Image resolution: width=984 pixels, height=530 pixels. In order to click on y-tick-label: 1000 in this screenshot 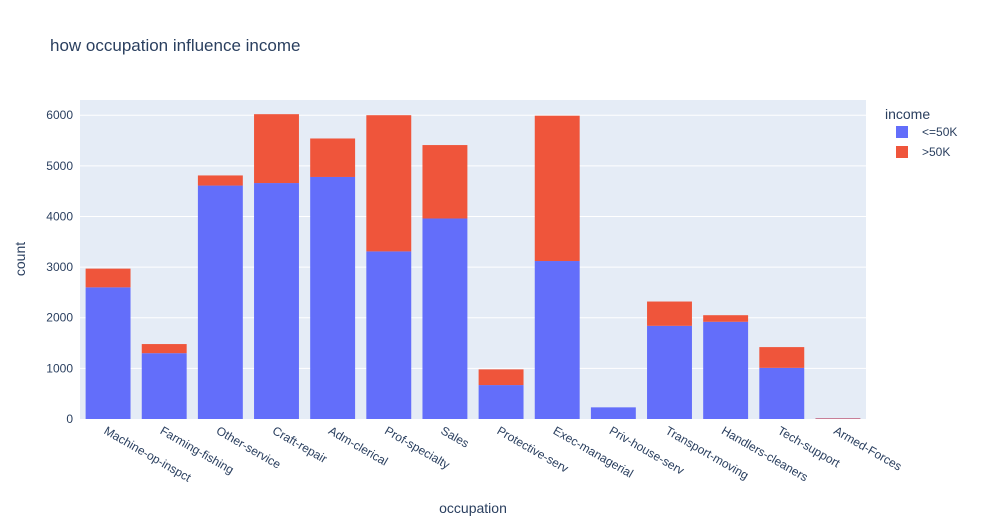, I will do `click(59, 368)`.